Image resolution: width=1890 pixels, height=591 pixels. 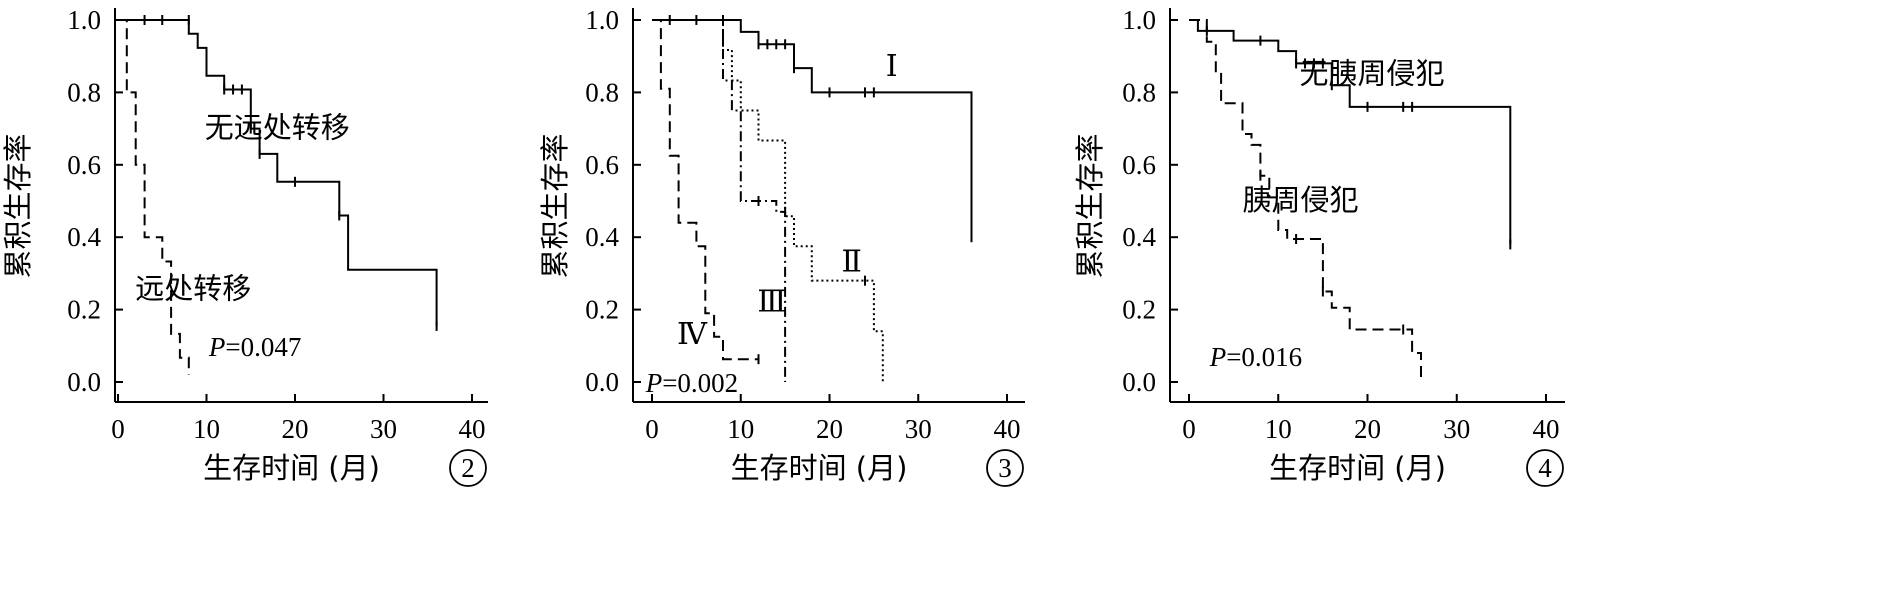 I want to click on curve-annotation: Ⅲ, so click(x=771, y=301).